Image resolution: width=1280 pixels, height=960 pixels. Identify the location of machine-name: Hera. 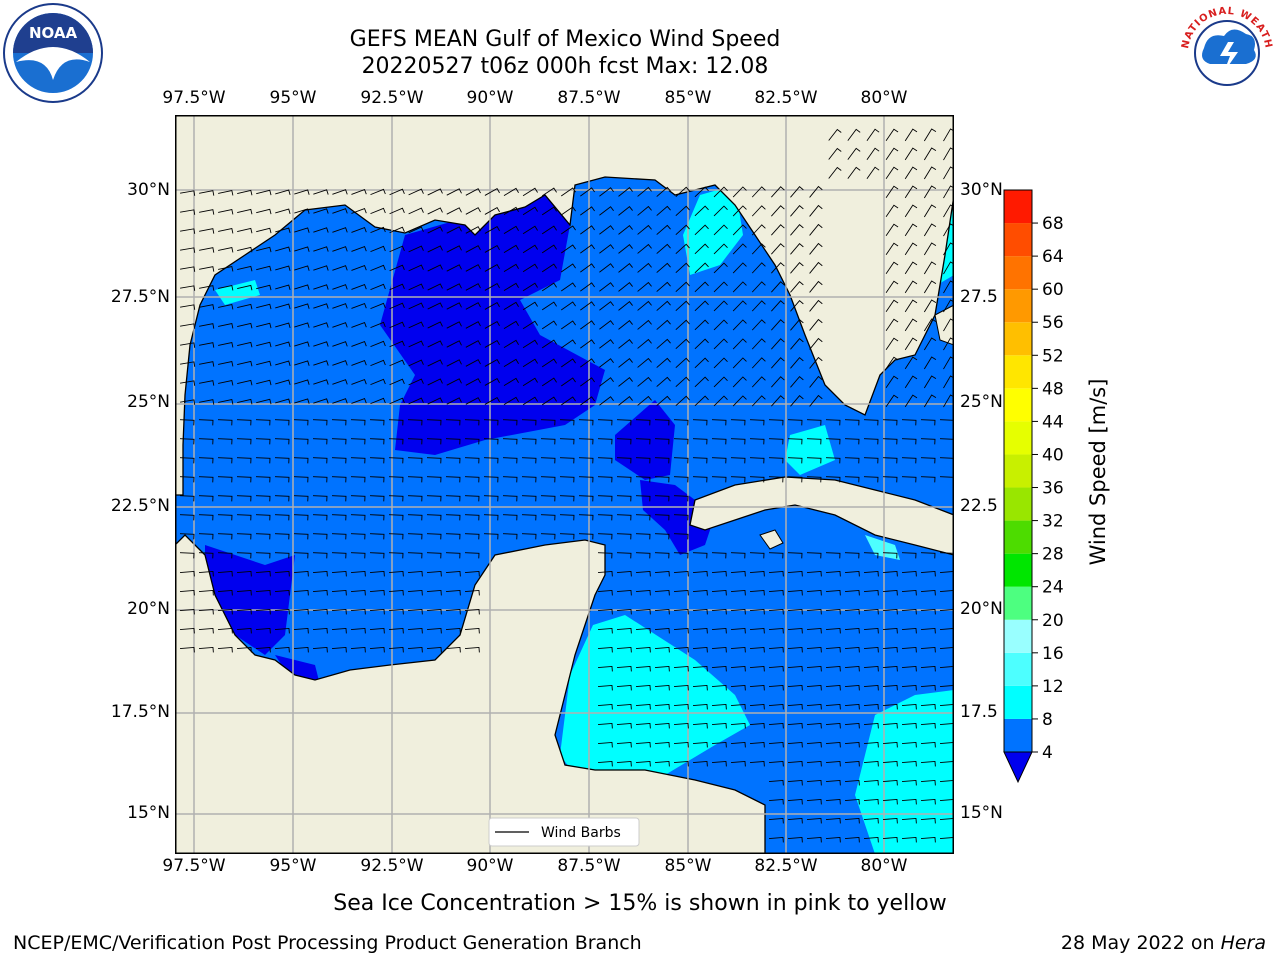
(1243, 943).